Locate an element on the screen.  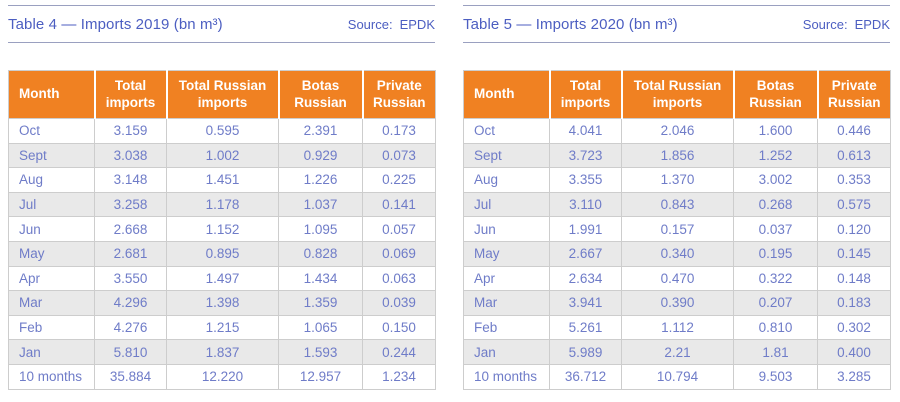
value-cell: 1.600 is located at coordinates (775, 131).